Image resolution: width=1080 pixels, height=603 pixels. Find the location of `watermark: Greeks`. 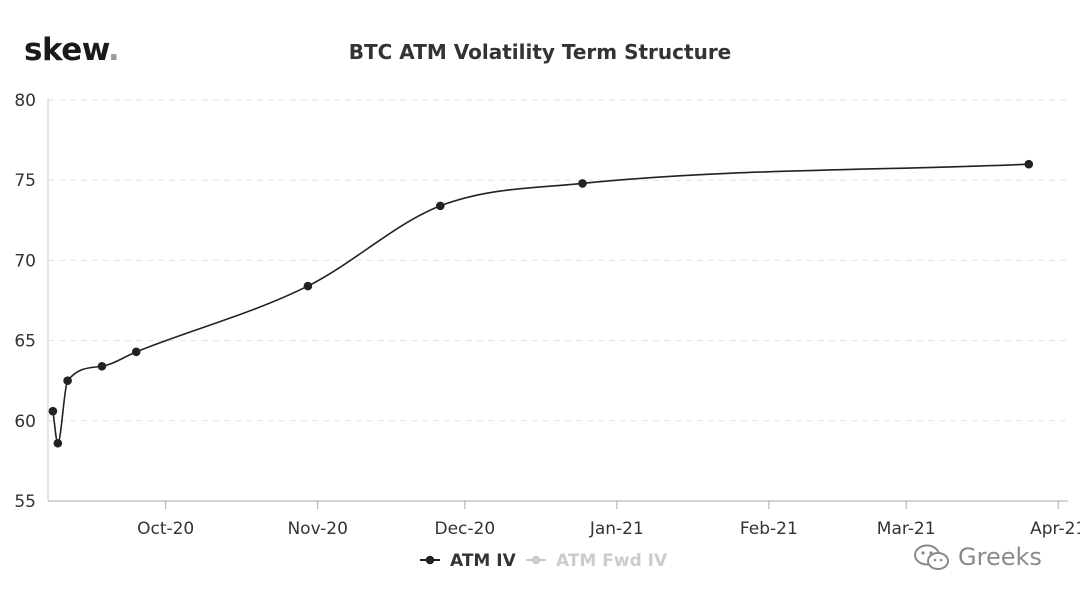

watermark: Greeks is located at coordinates (977, 557).